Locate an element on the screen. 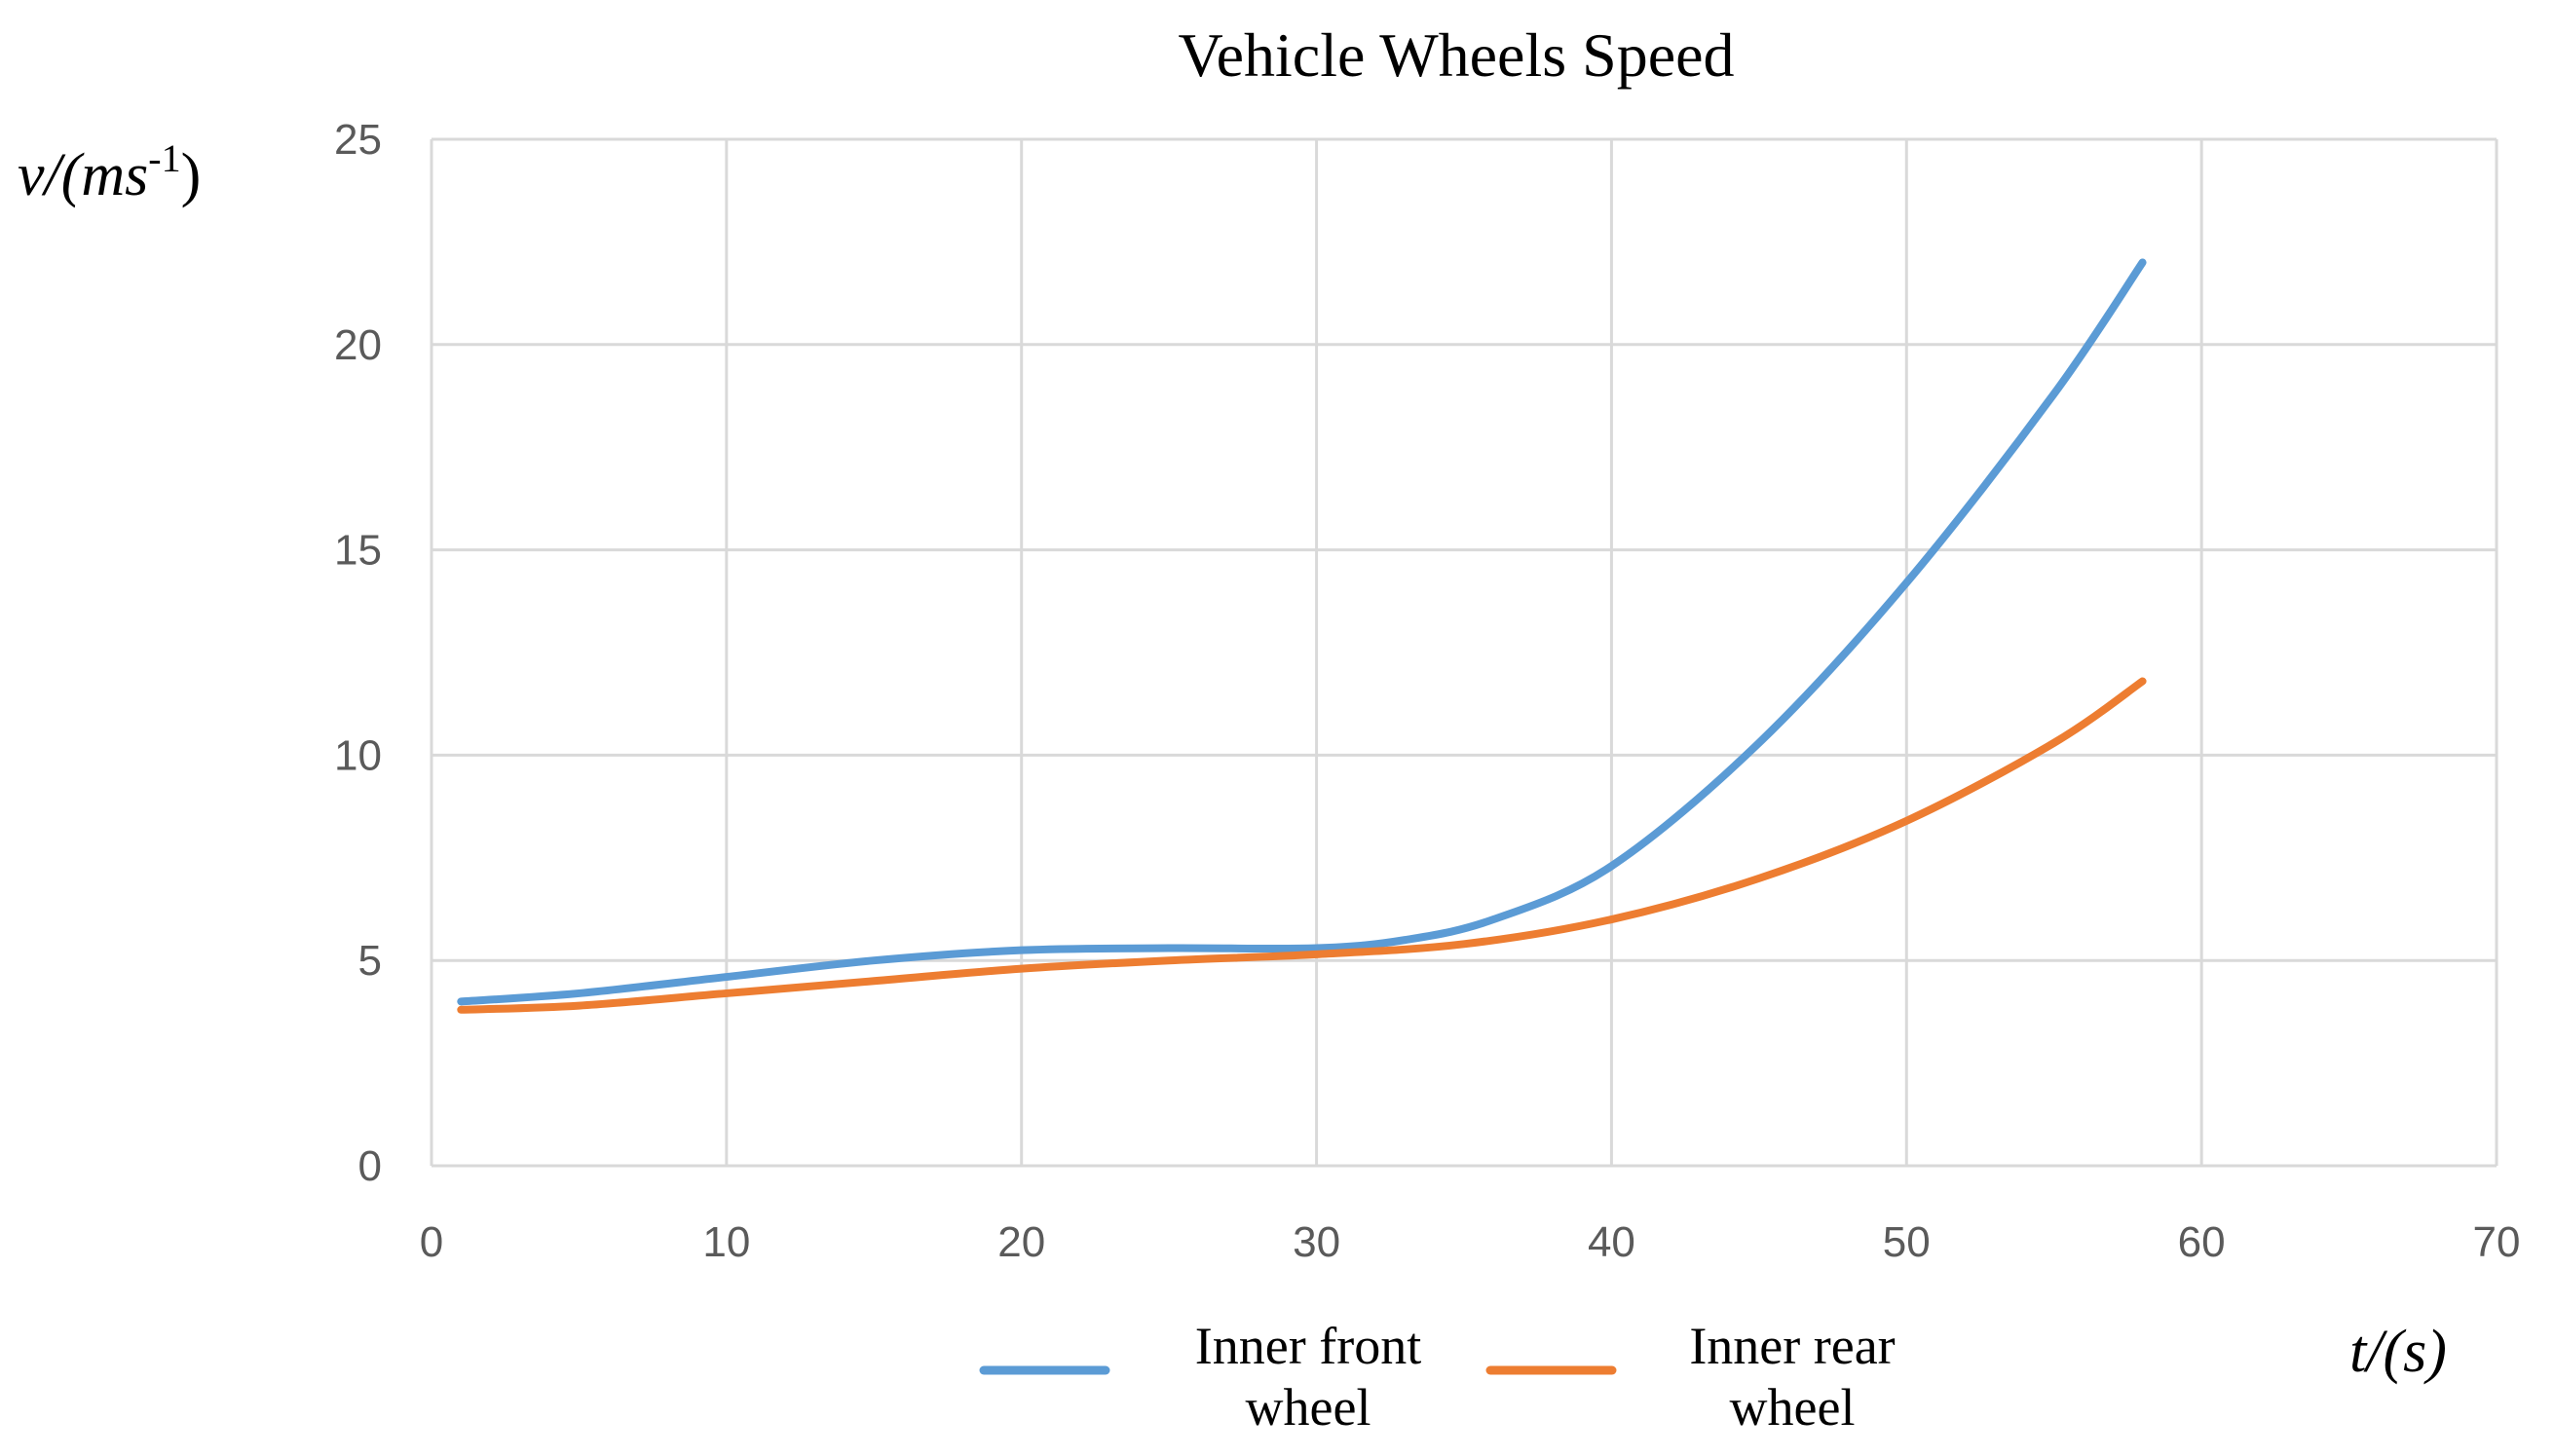 The image size is (2554, 1456). y-tick-label: 20 is located at coordinates (358, 345).